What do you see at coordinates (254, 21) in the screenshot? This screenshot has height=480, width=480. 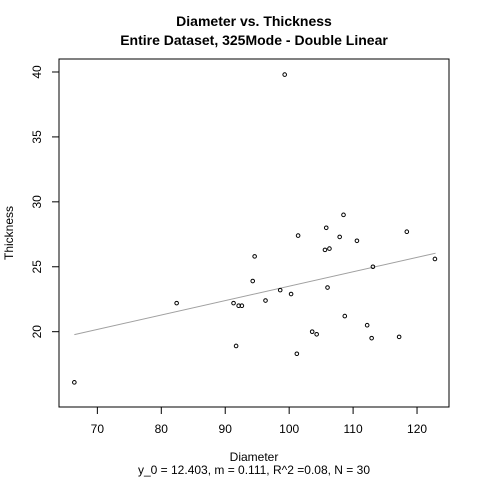 I see `chart-title: Diameter vs. Thickness` at bounding box center [254, 21].